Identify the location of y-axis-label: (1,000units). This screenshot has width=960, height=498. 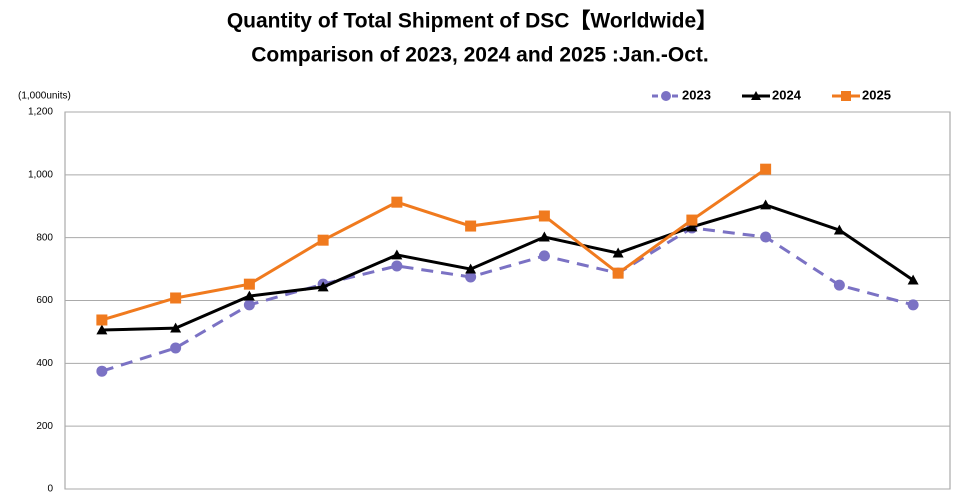
(44, 96).